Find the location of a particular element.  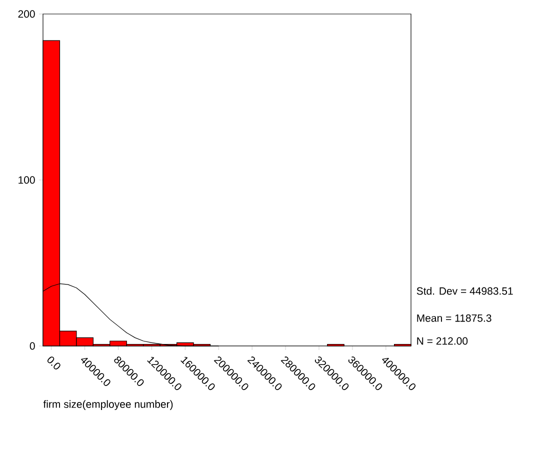

text: Mean = 11875.3 is located at coordinates (454, 318).